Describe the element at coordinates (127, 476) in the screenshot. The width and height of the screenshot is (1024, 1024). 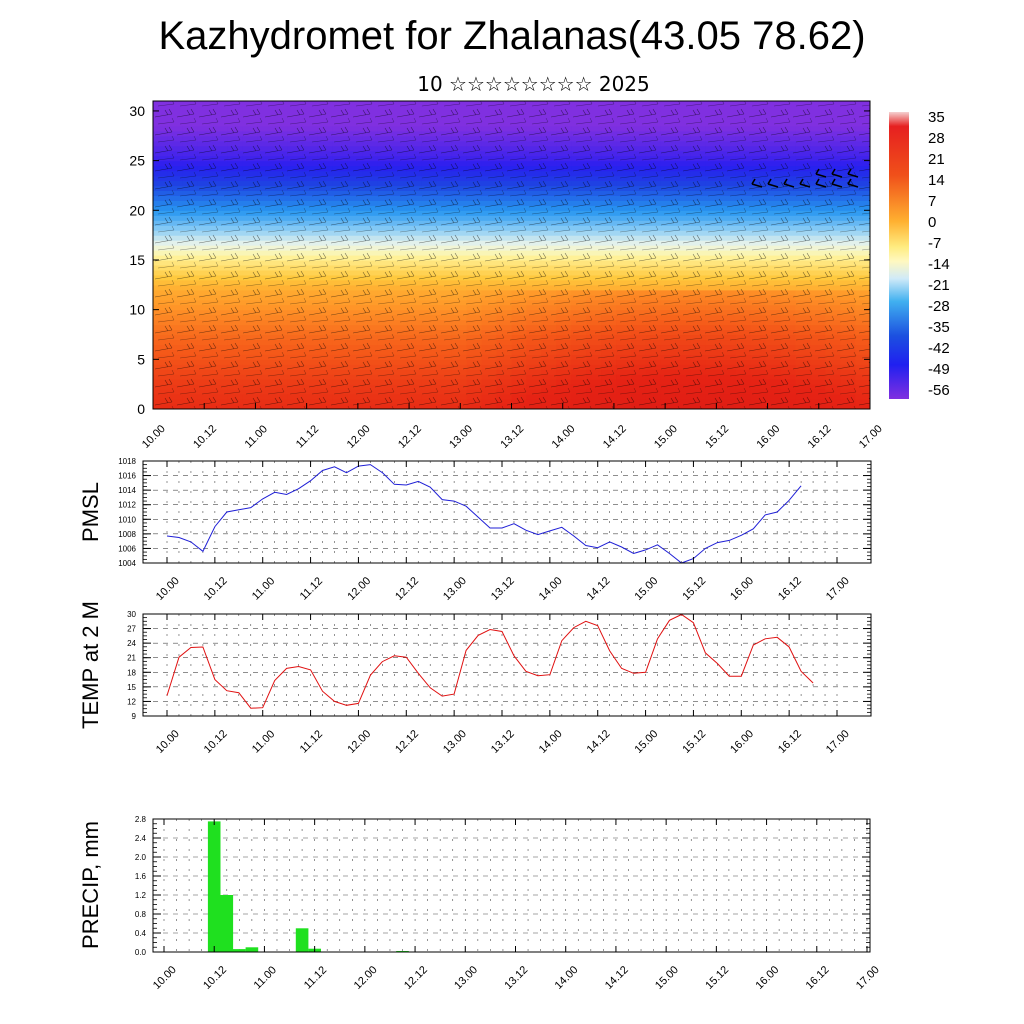
I see `y-tick-label: 1016` at that location.